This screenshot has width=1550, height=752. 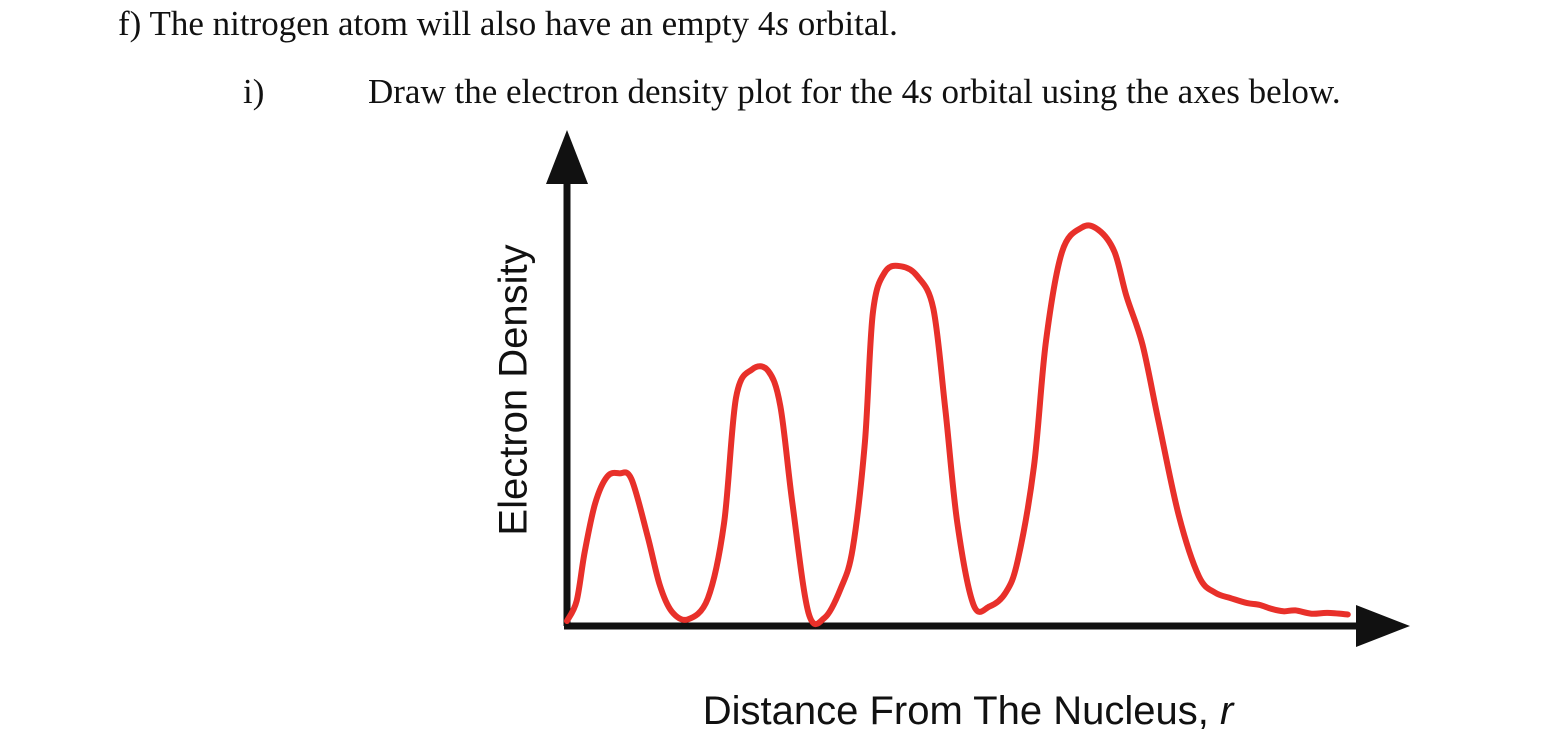 What do you see at coordinates (1227, 711) in the screenshot?
I see `x-axis-label-italic: r` at bounding box center [1227, 711].